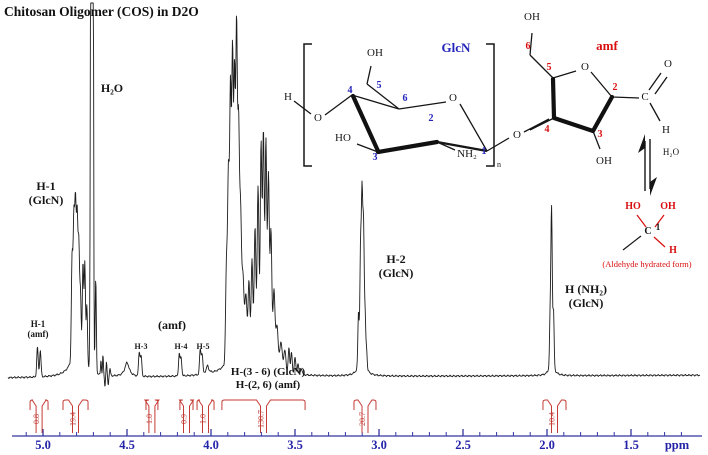  I want to click on peak-label-h2-glcn: H-2 (GlcN), so click(396, 266).